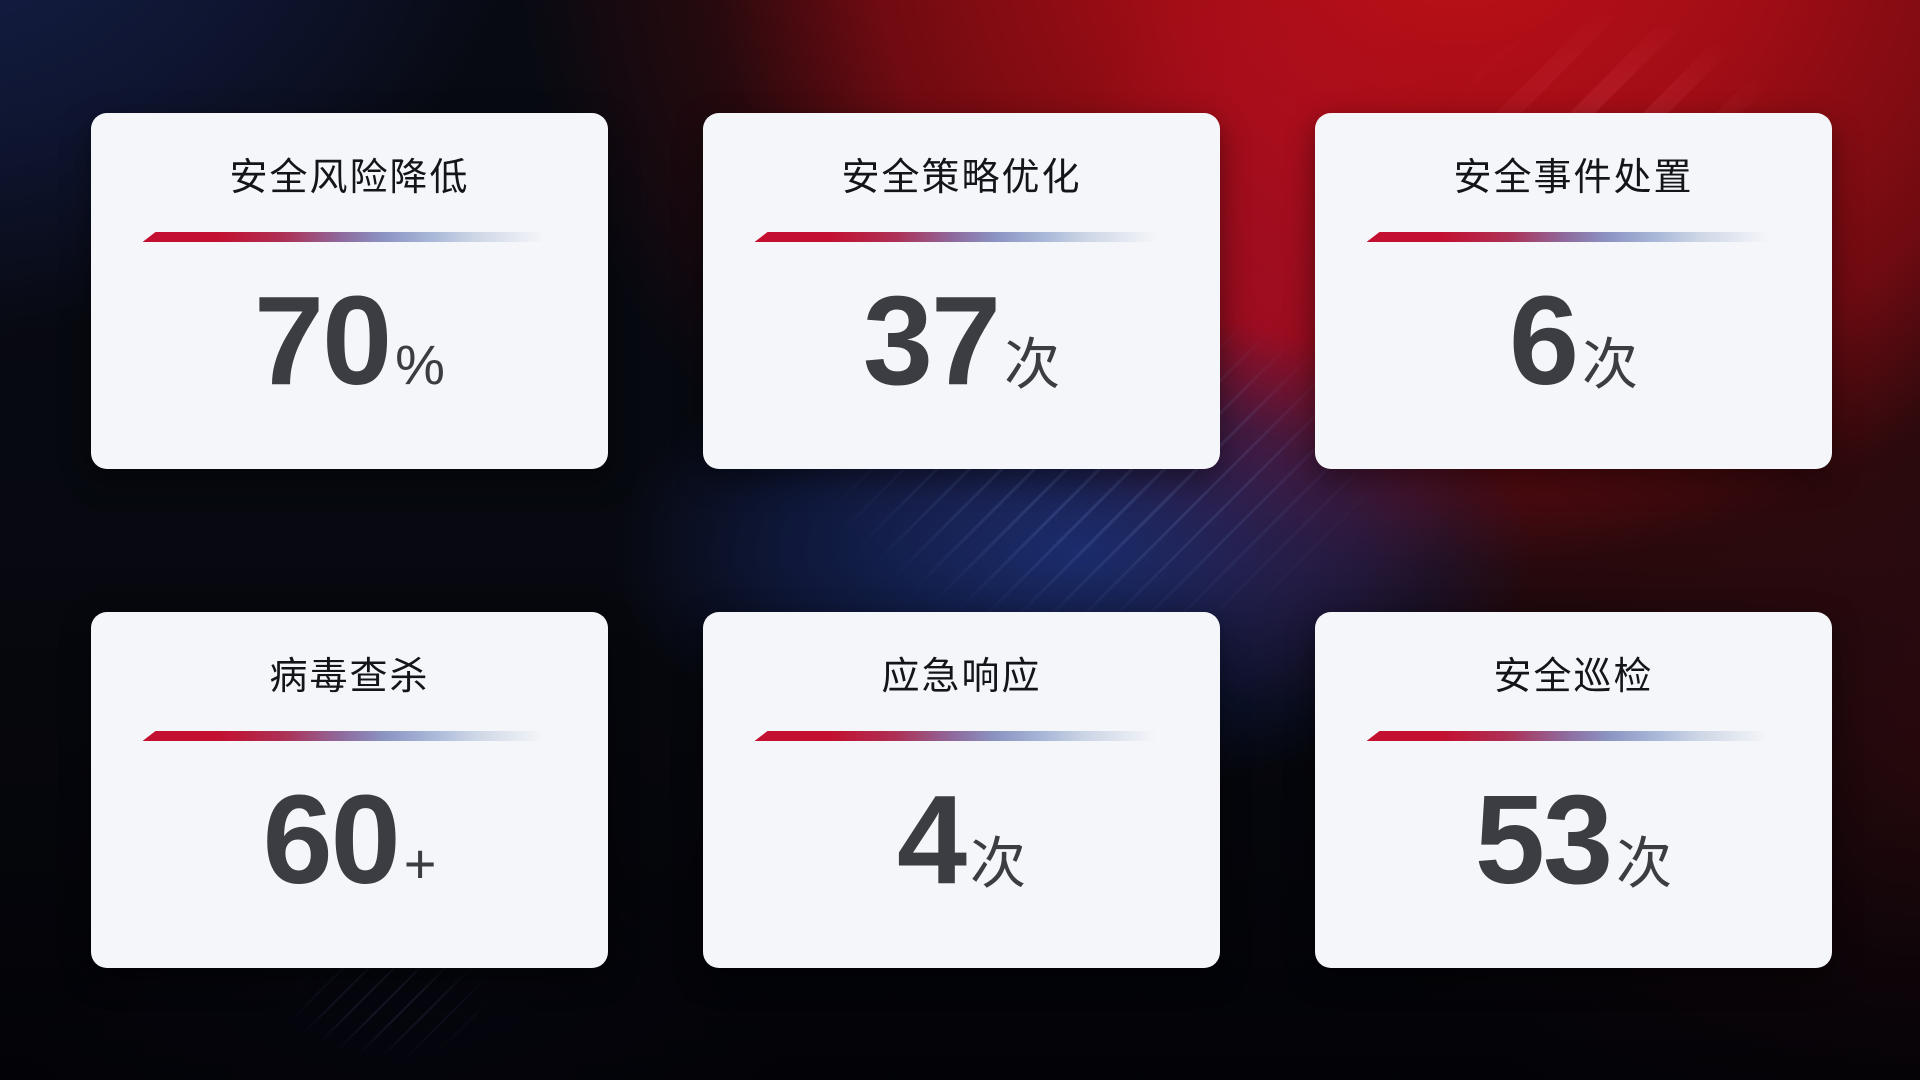  I want to click on stat-card-value: 6 次, so click(1573, 341).